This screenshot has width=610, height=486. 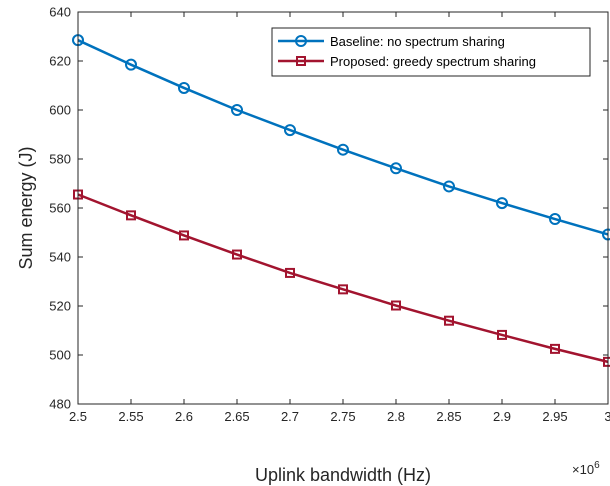 I want to click on legend-box, so click(x=431, y=52).